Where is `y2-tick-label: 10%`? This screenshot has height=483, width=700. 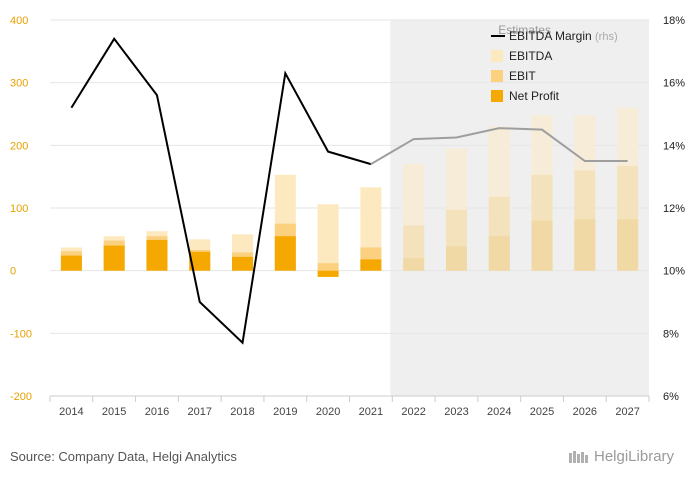 y2-tick-label: 10% is located at coordinates (674, 272).